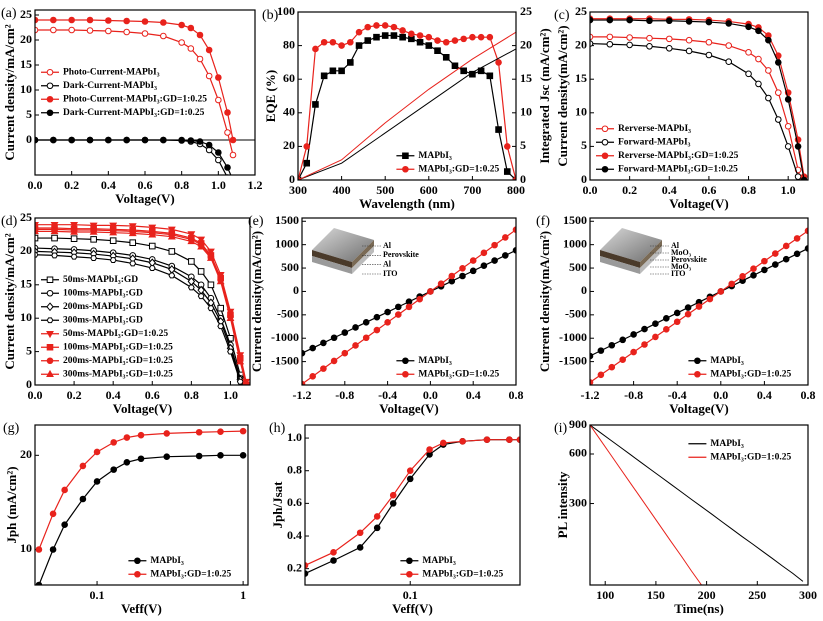 This screenshot has width=823, height=621. What do you see at coordinates (590, 190) in the screenshot?
I see `x-tick-label: 0.0` at bounding box center [590, 190].